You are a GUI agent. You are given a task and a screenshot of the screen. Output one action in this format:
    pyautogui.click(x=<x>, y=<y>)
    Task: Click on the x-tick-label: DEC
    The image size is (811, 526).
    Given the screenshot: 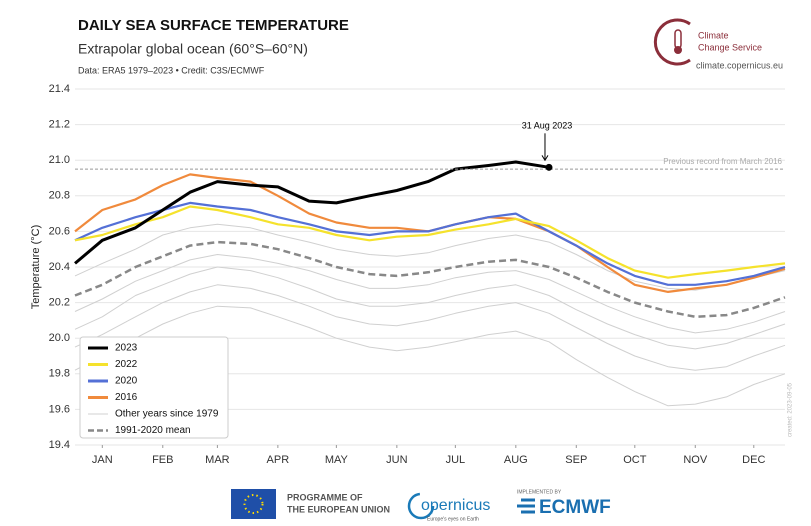 What is the action you would take?
    pyautogui.click(x=753, y=460)
    